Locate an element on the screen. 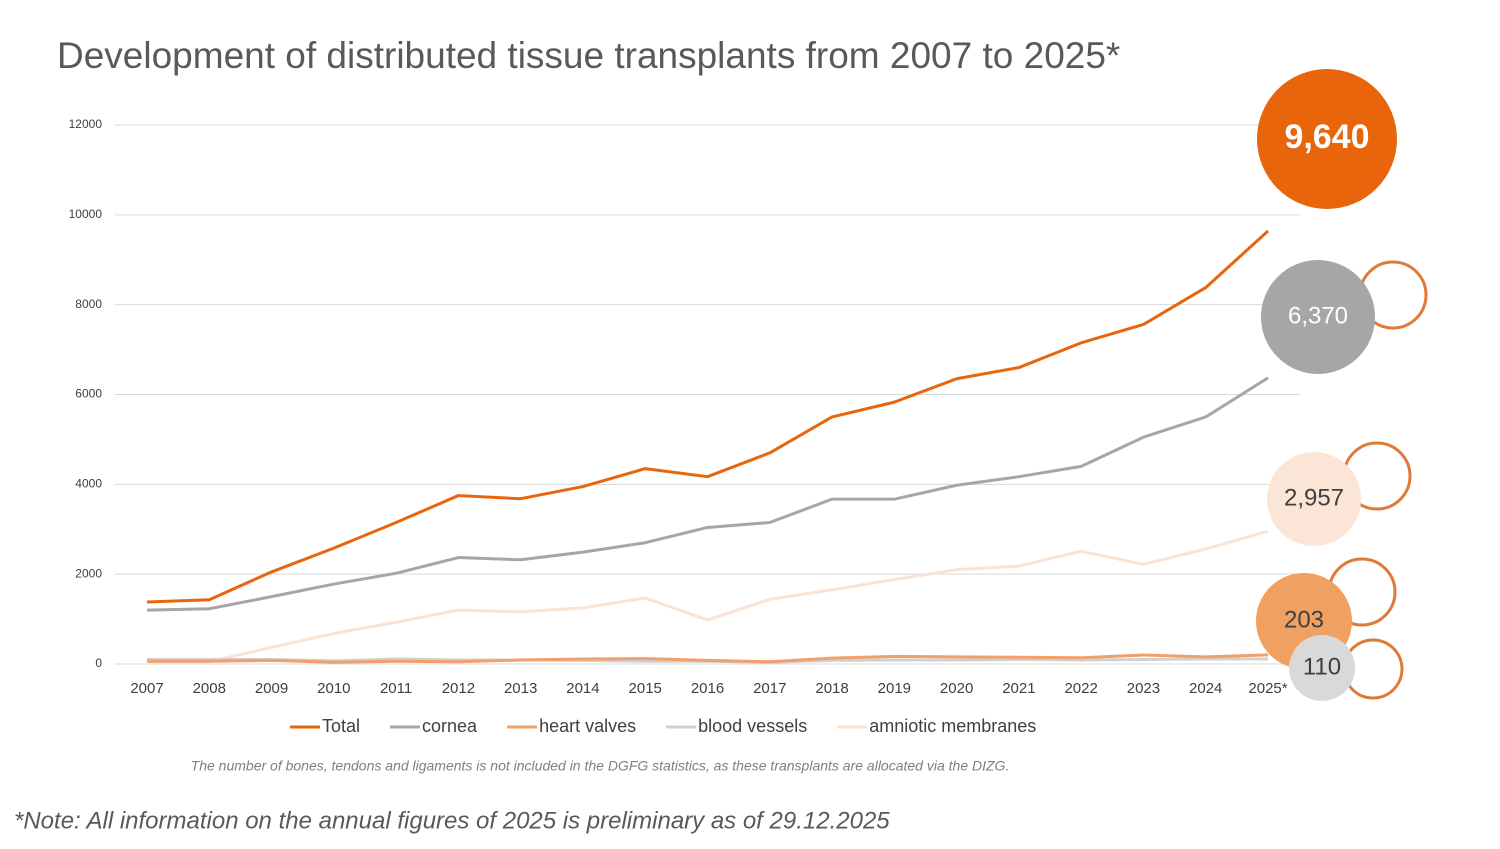 Image resolution: width=1500 pixels, height=849 pixels. x-tick-label: 2010 is located at coordinates (333, 688).